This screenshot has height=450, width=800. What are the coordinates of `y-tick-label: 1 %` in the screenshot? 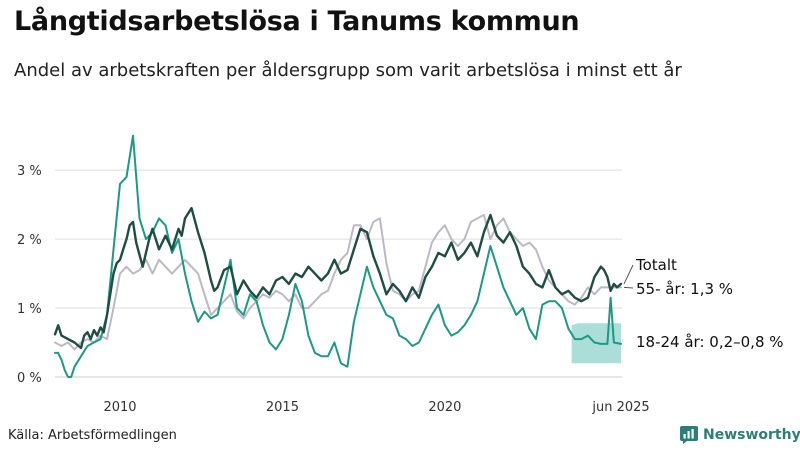 It's located at (29, 309).